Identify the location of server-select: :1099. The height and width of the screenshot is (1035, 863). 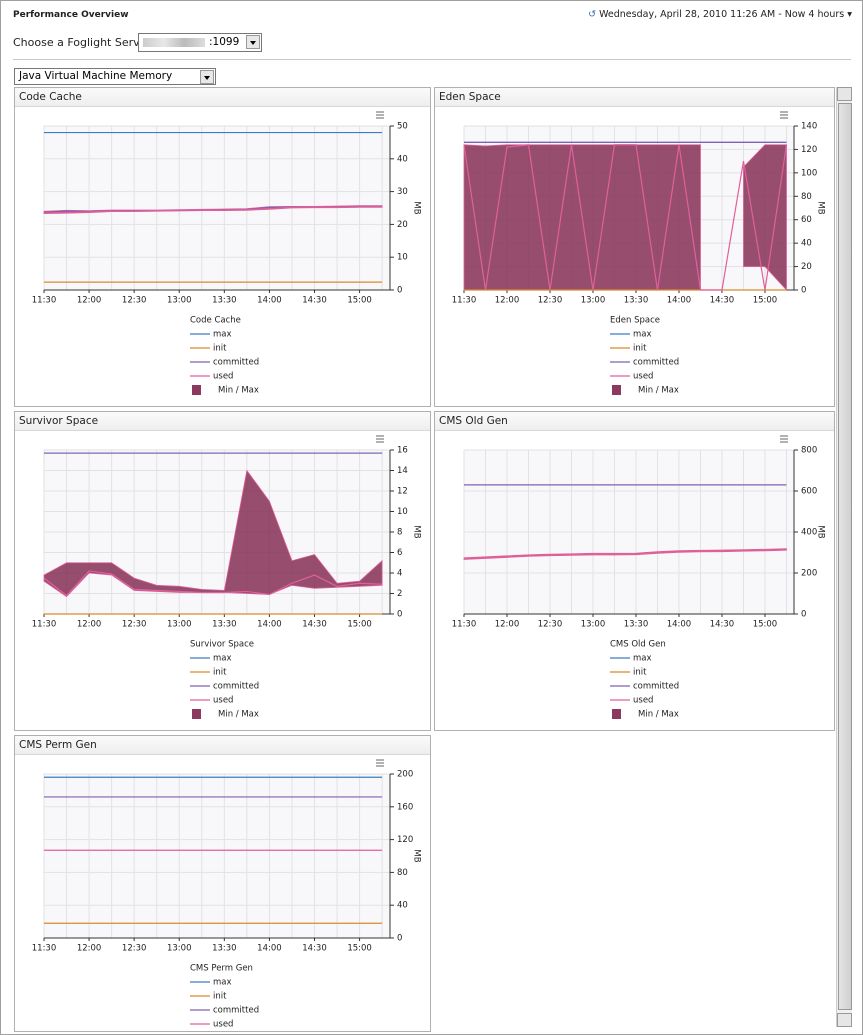
(200, 42).